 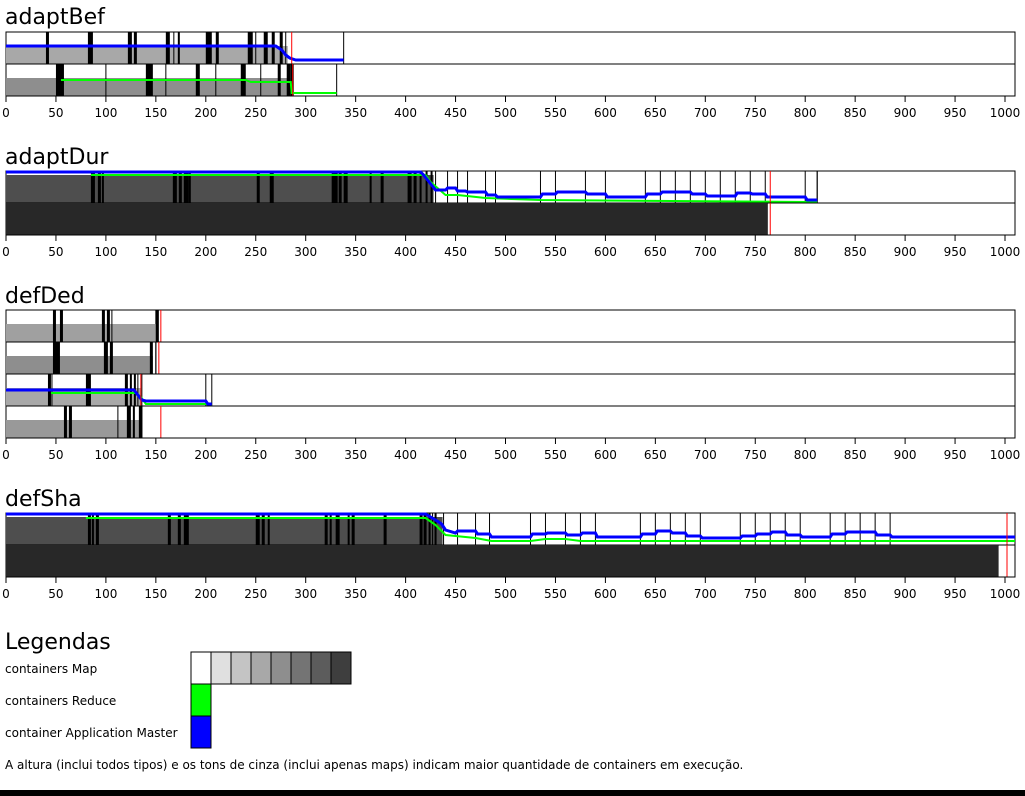 I want to click on tick-label: 350, so click(x=355, y=252).